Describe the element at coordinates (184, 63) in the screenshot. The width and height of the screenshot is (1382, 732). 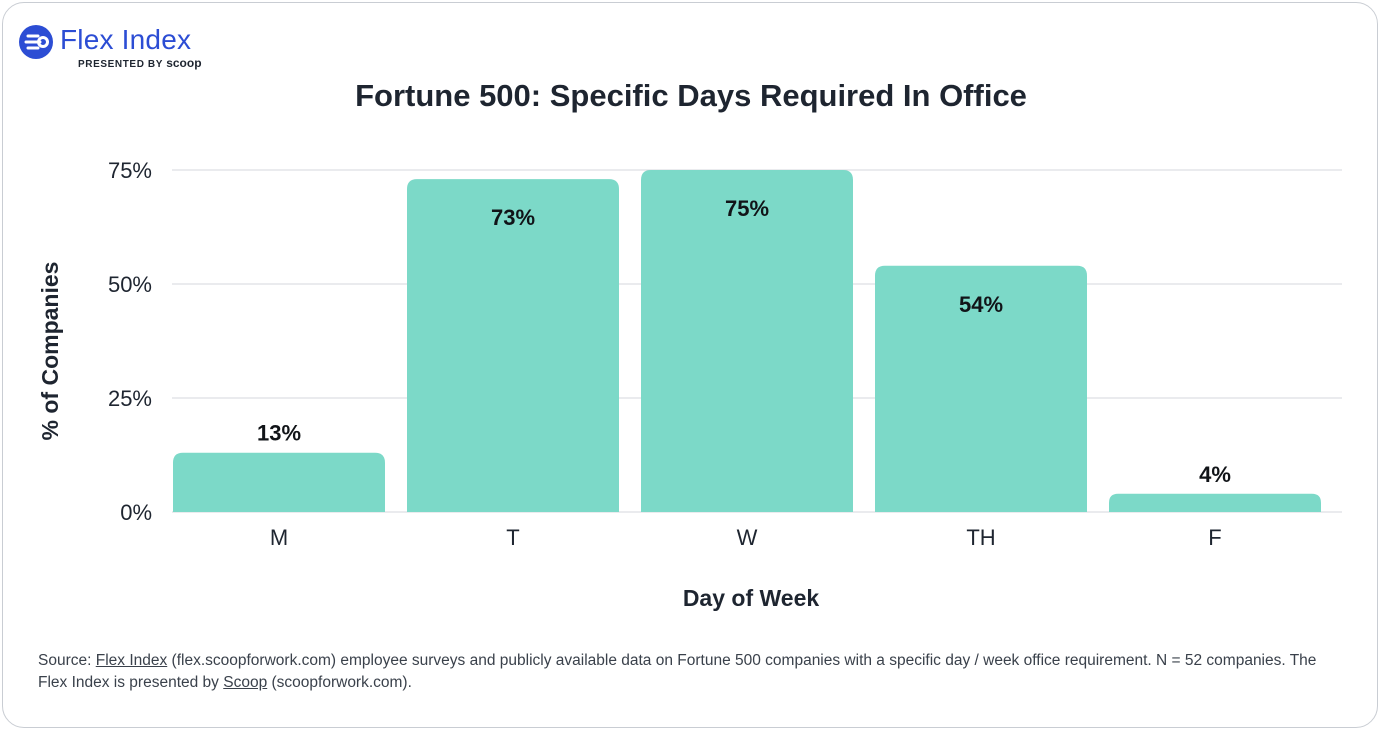
I see `scoop-brand: scoop` at that location.